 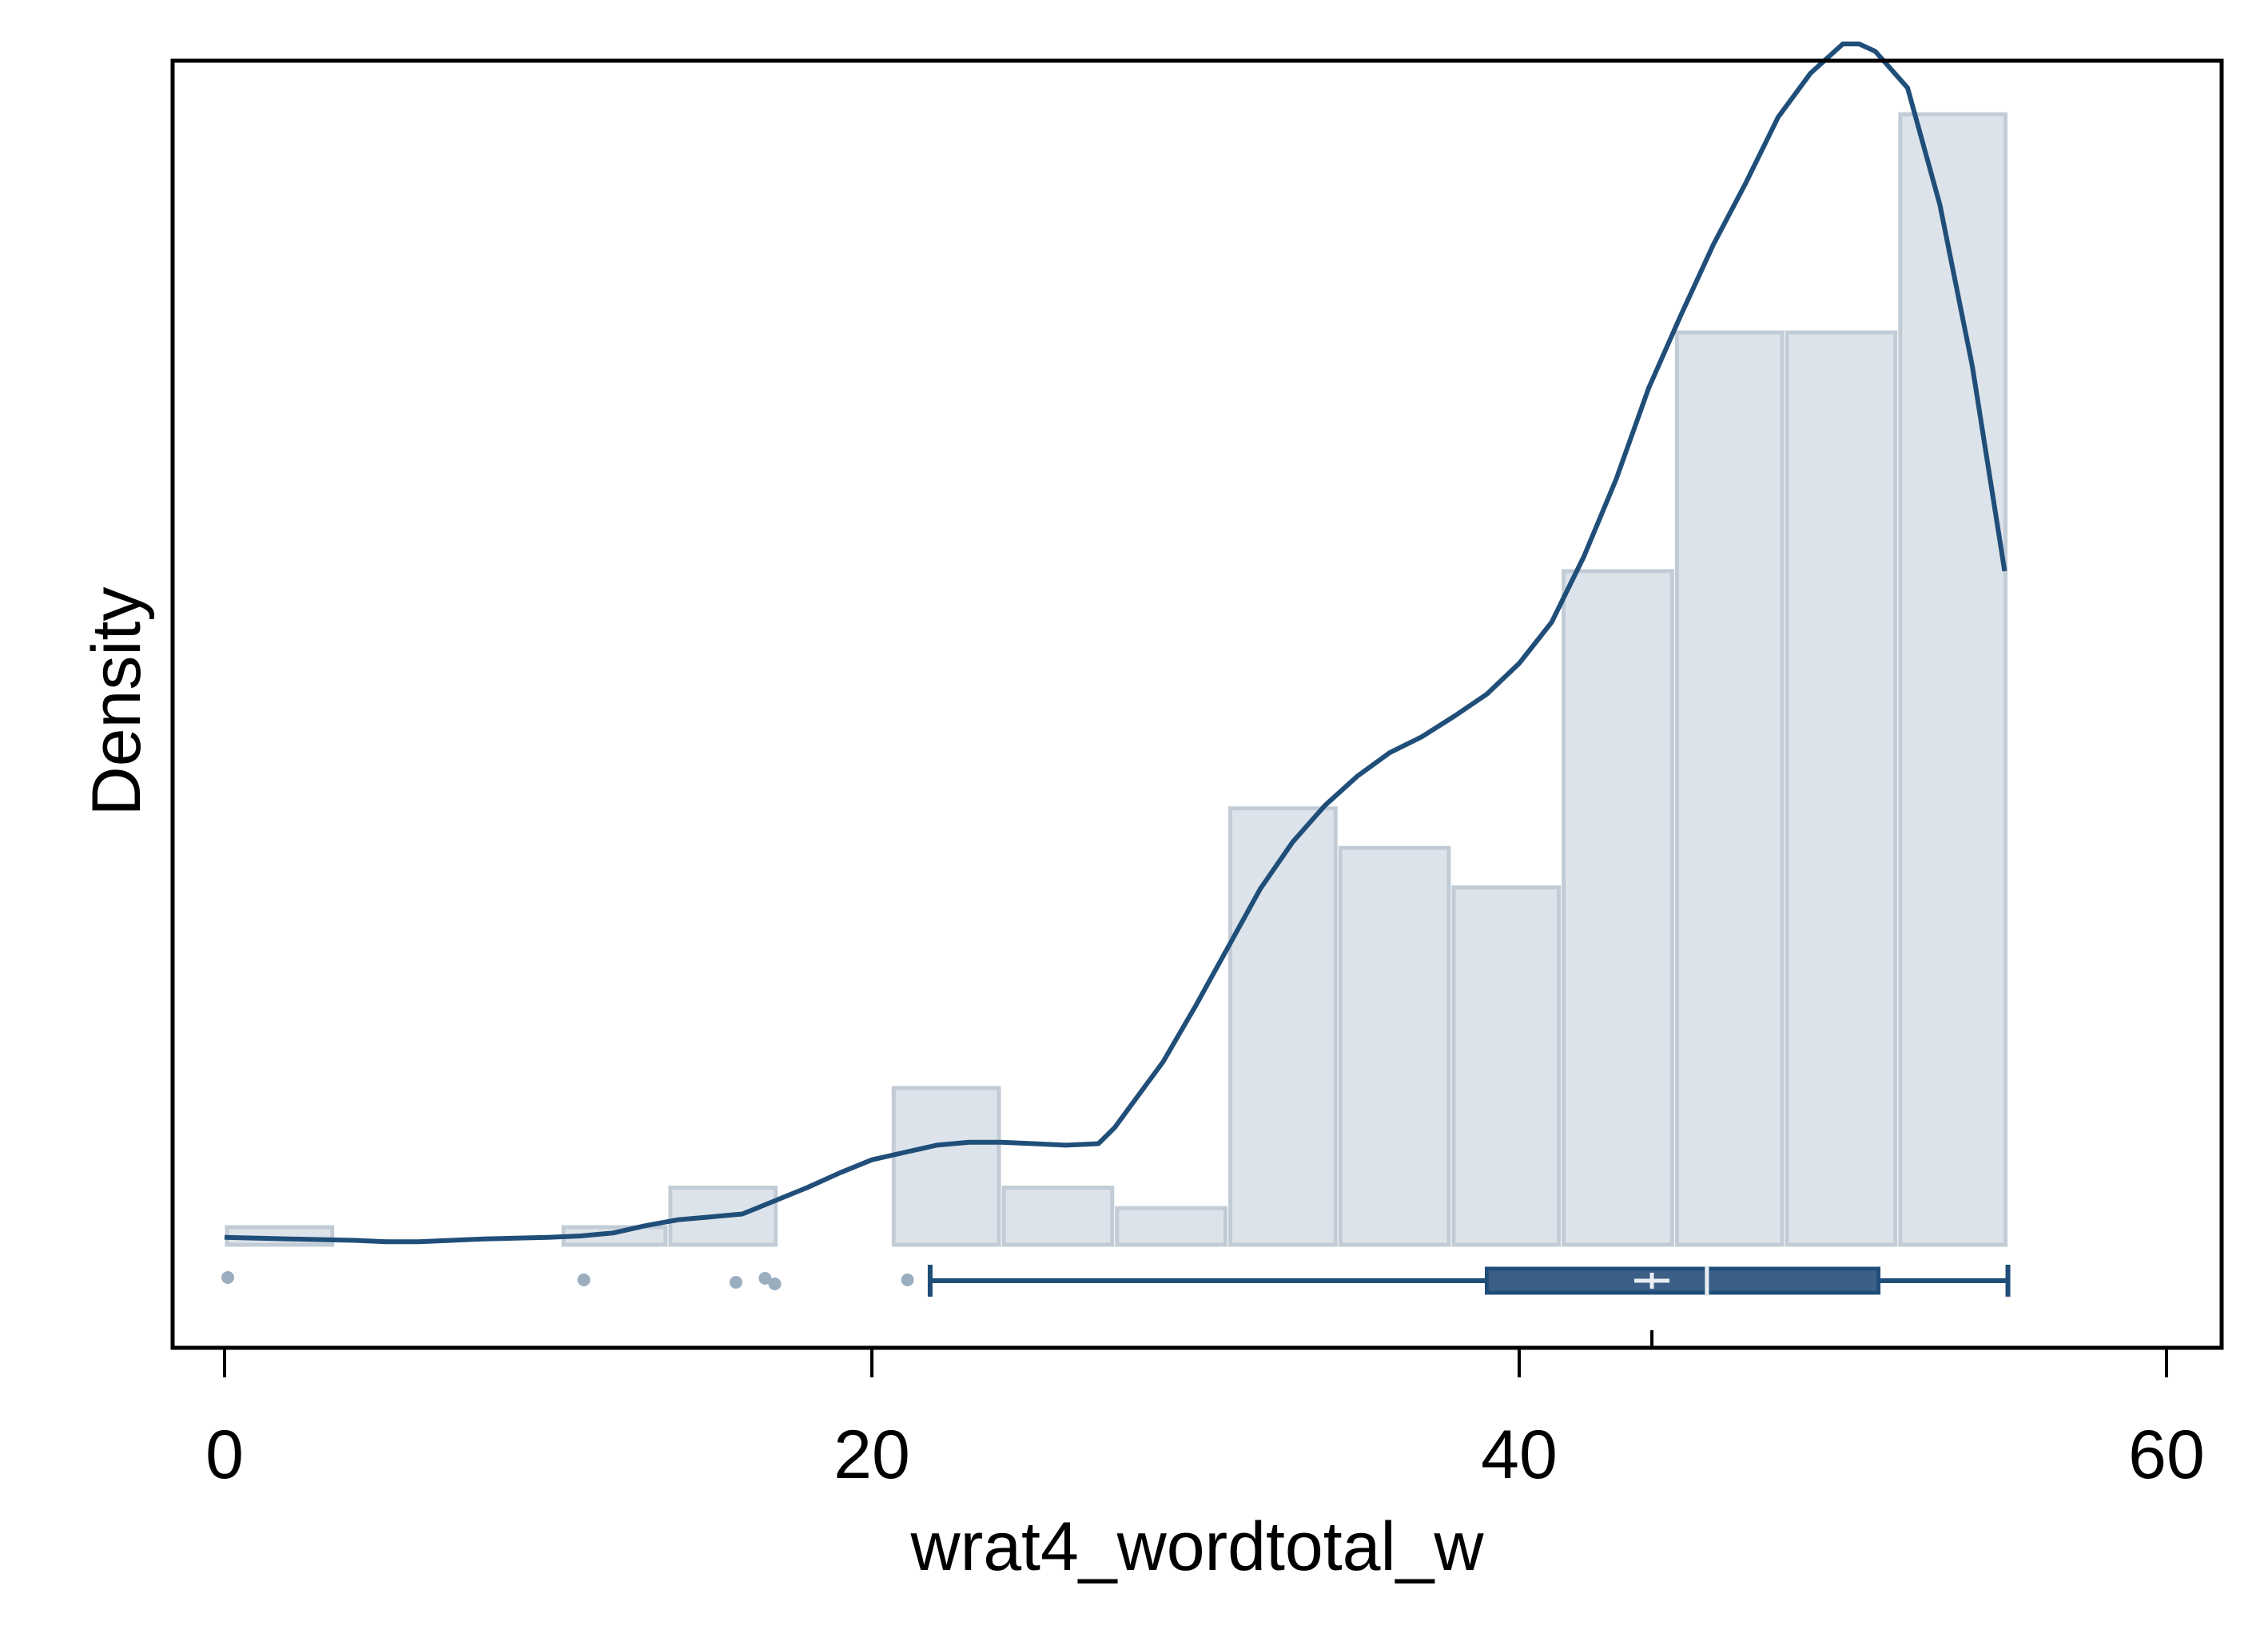 What do you see at coordinates (1196, 1546) in the screenshot?
I see `x-axis-title: wrat4_wordtotal_w` at bounding box center [1196, 1546].